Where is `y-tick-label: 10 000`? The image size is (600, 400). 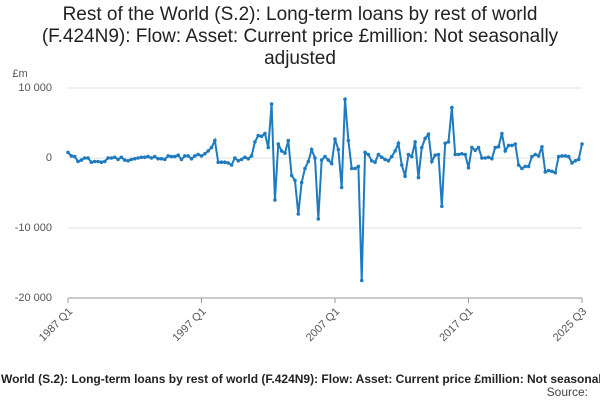
y-tick-label: 10 000 is located at coordinates (35, 88).